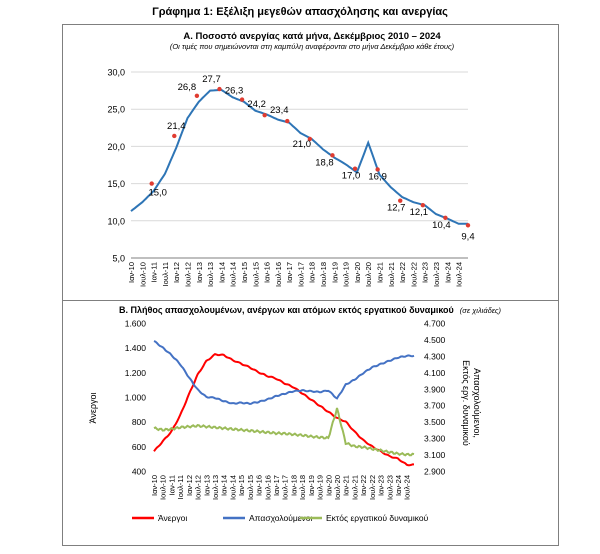 This screenshot has width=600, height=554. I want to click on chart-a-x-tick-label: Ιαν-21, so click(380, 272).